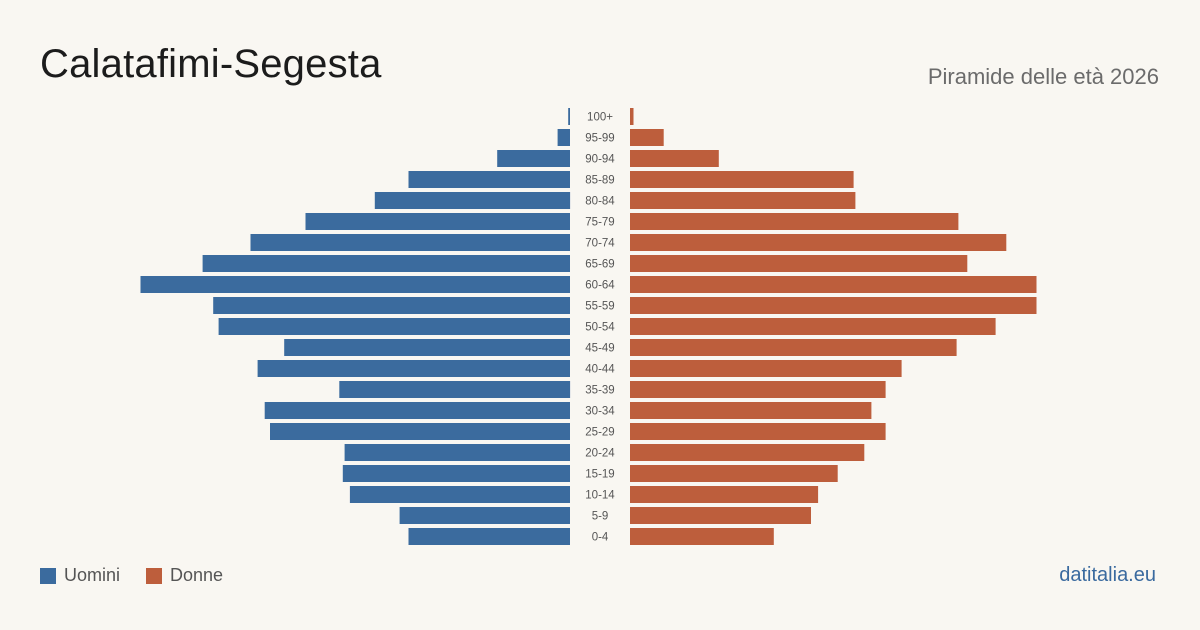 This screenshot has height=630, width=1200. What do you see at coordinates (197, 575) in the screenshot?
I see `legend-label-women: Donne` at bounding box center [197, 575].